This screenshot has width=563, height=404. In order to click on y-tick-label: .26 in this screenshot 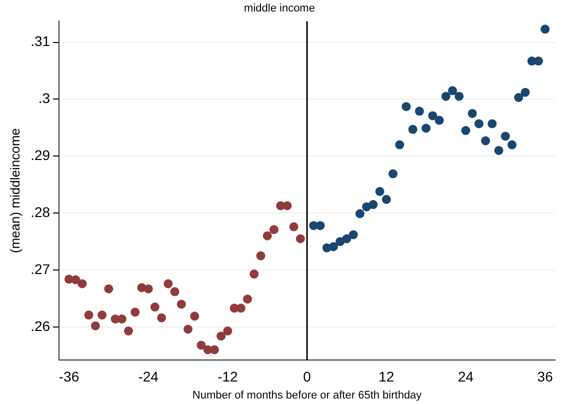, I will do `click(40, 326)`.